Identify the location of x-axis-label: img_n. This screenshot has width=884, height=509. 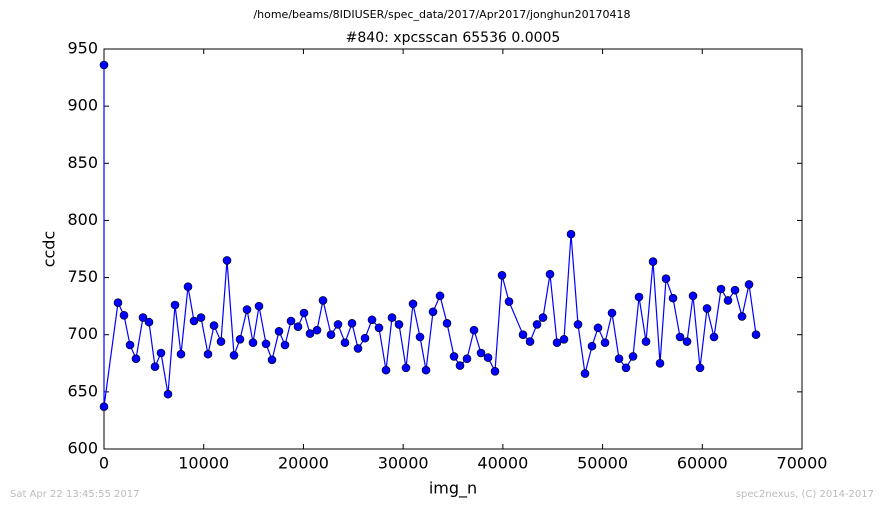
(453, 489).